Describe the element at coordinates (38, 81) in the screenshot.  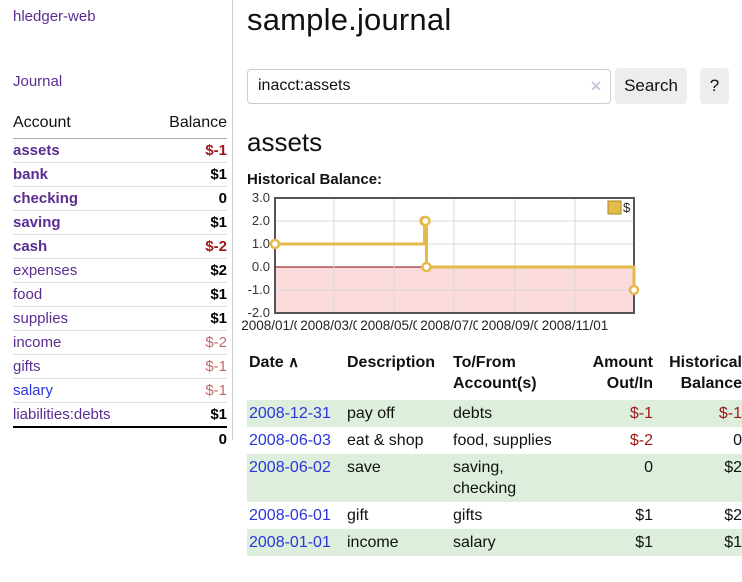
I see `sidebar-item-journal: Journal` at that location.